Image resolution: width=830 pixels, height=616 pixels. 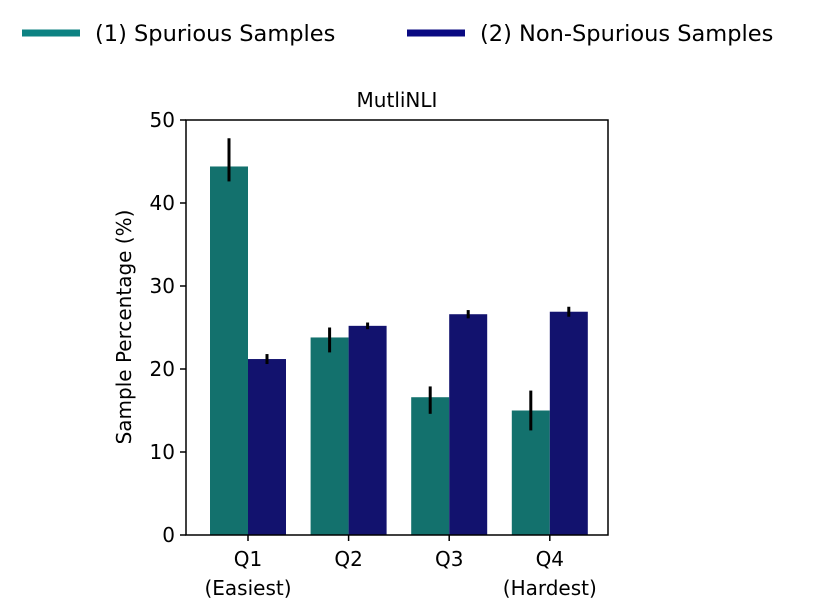 I want to click on x-tick-sublabel-1: (Easiest), so click(x=247, y=588).